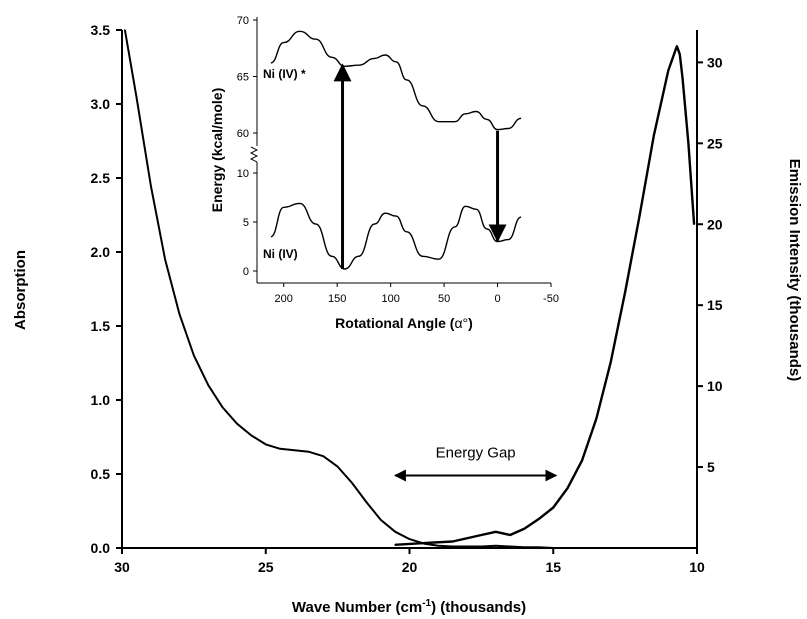 The width and height of the screenshot is (807, 619). What do you see at coordinates (475, 463) in the screenshot?
I see `energy-gap-annotation: Energy Gap` at bounding box center [475, 463].